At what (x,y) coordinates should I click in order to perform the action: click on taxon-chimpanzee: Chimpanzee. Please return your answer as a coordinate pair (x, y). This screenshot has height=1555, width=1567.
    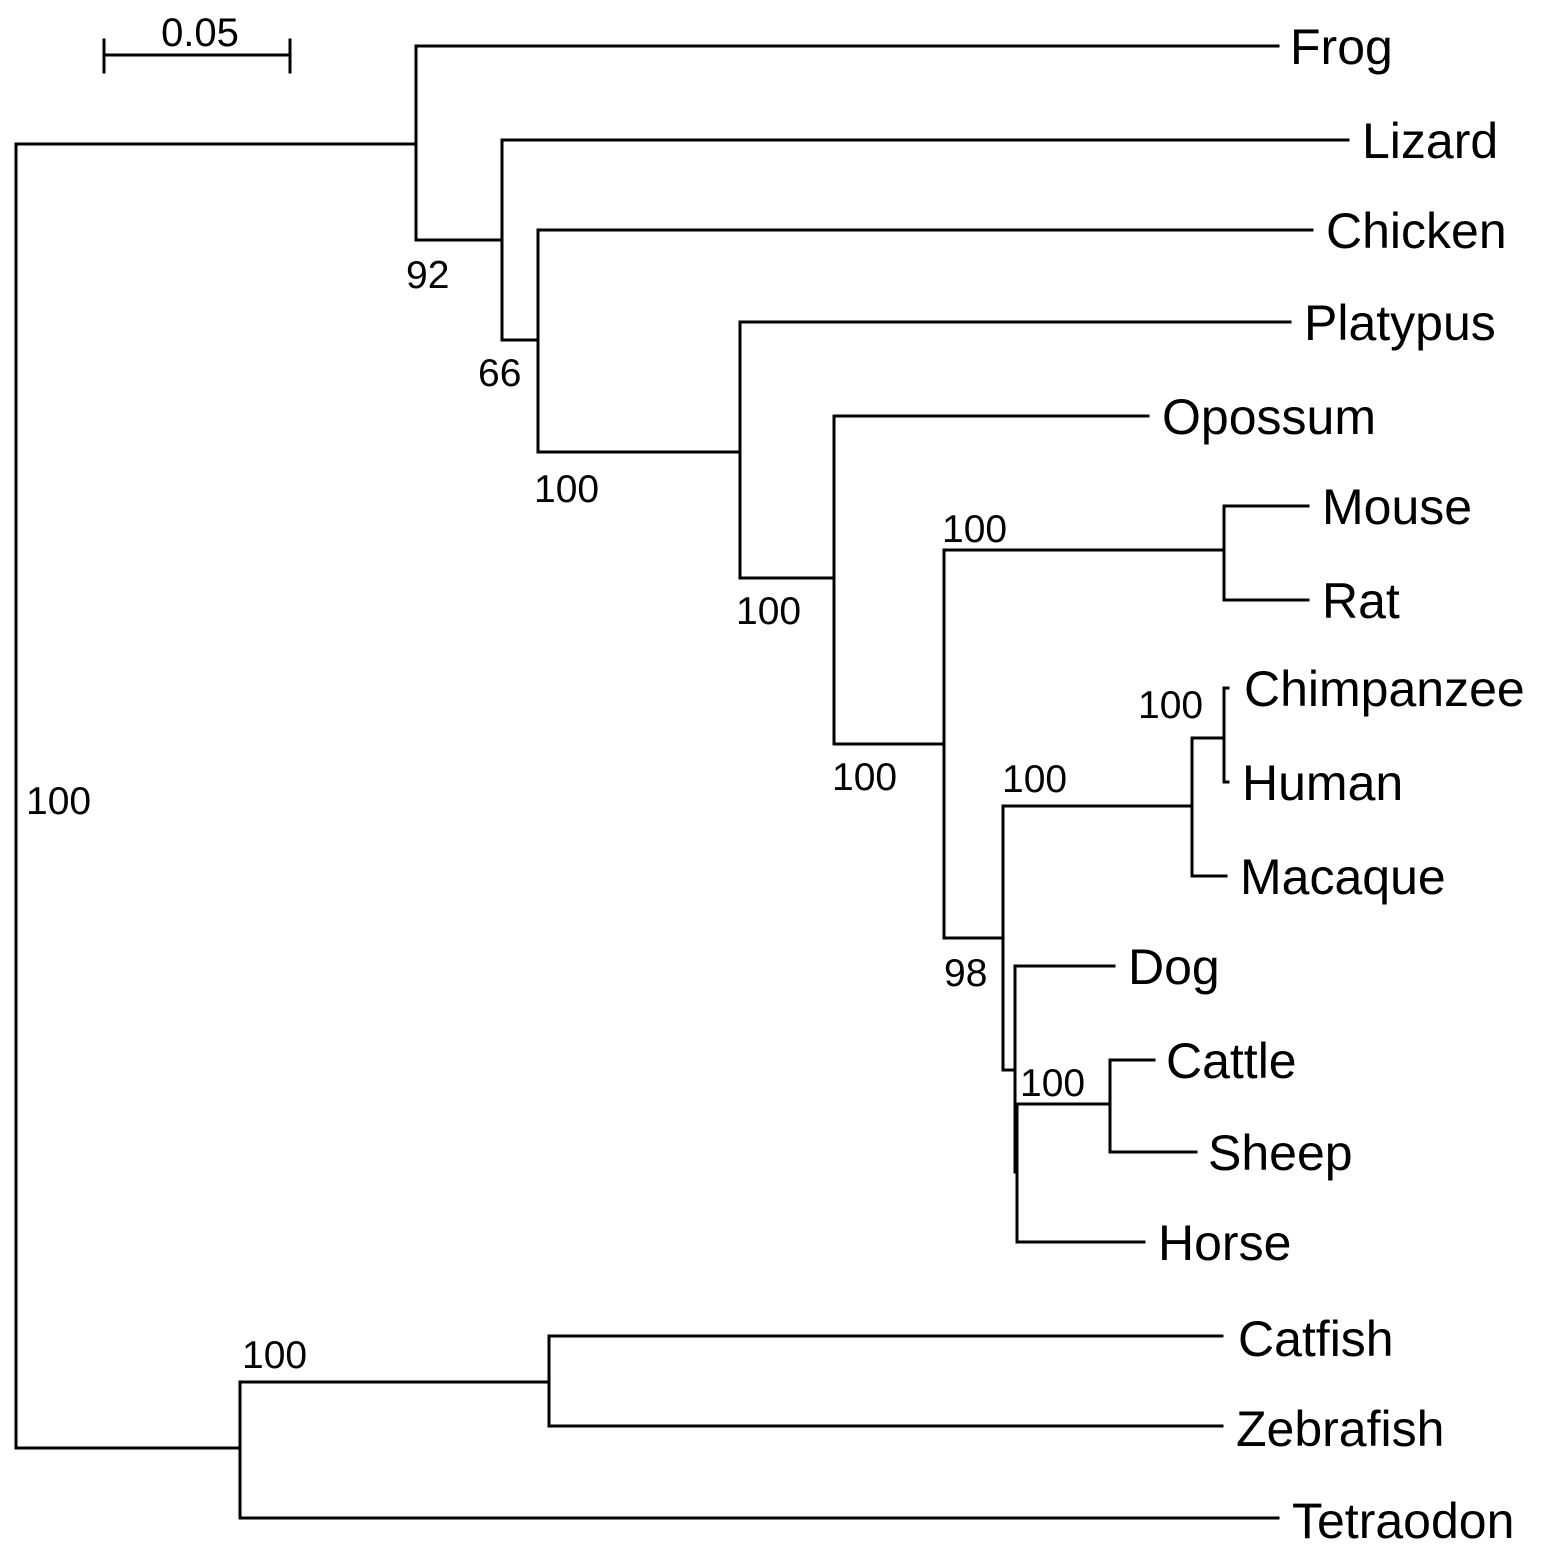
    Looking at the image, I should click on (1384, 689).